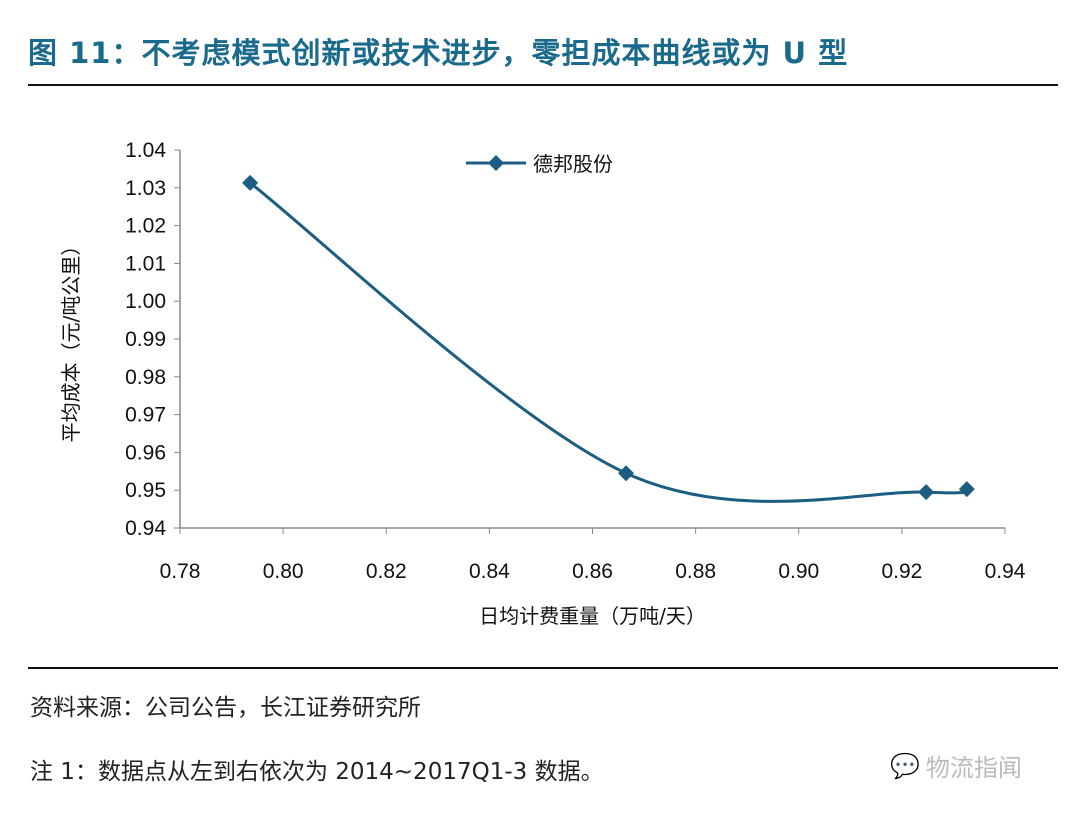 The image size is (1080, 813). What do you see at coordinates (145, 415) in the screenshot?
I see `y-tick-label: 0.97` at bounding box center [145, 415].